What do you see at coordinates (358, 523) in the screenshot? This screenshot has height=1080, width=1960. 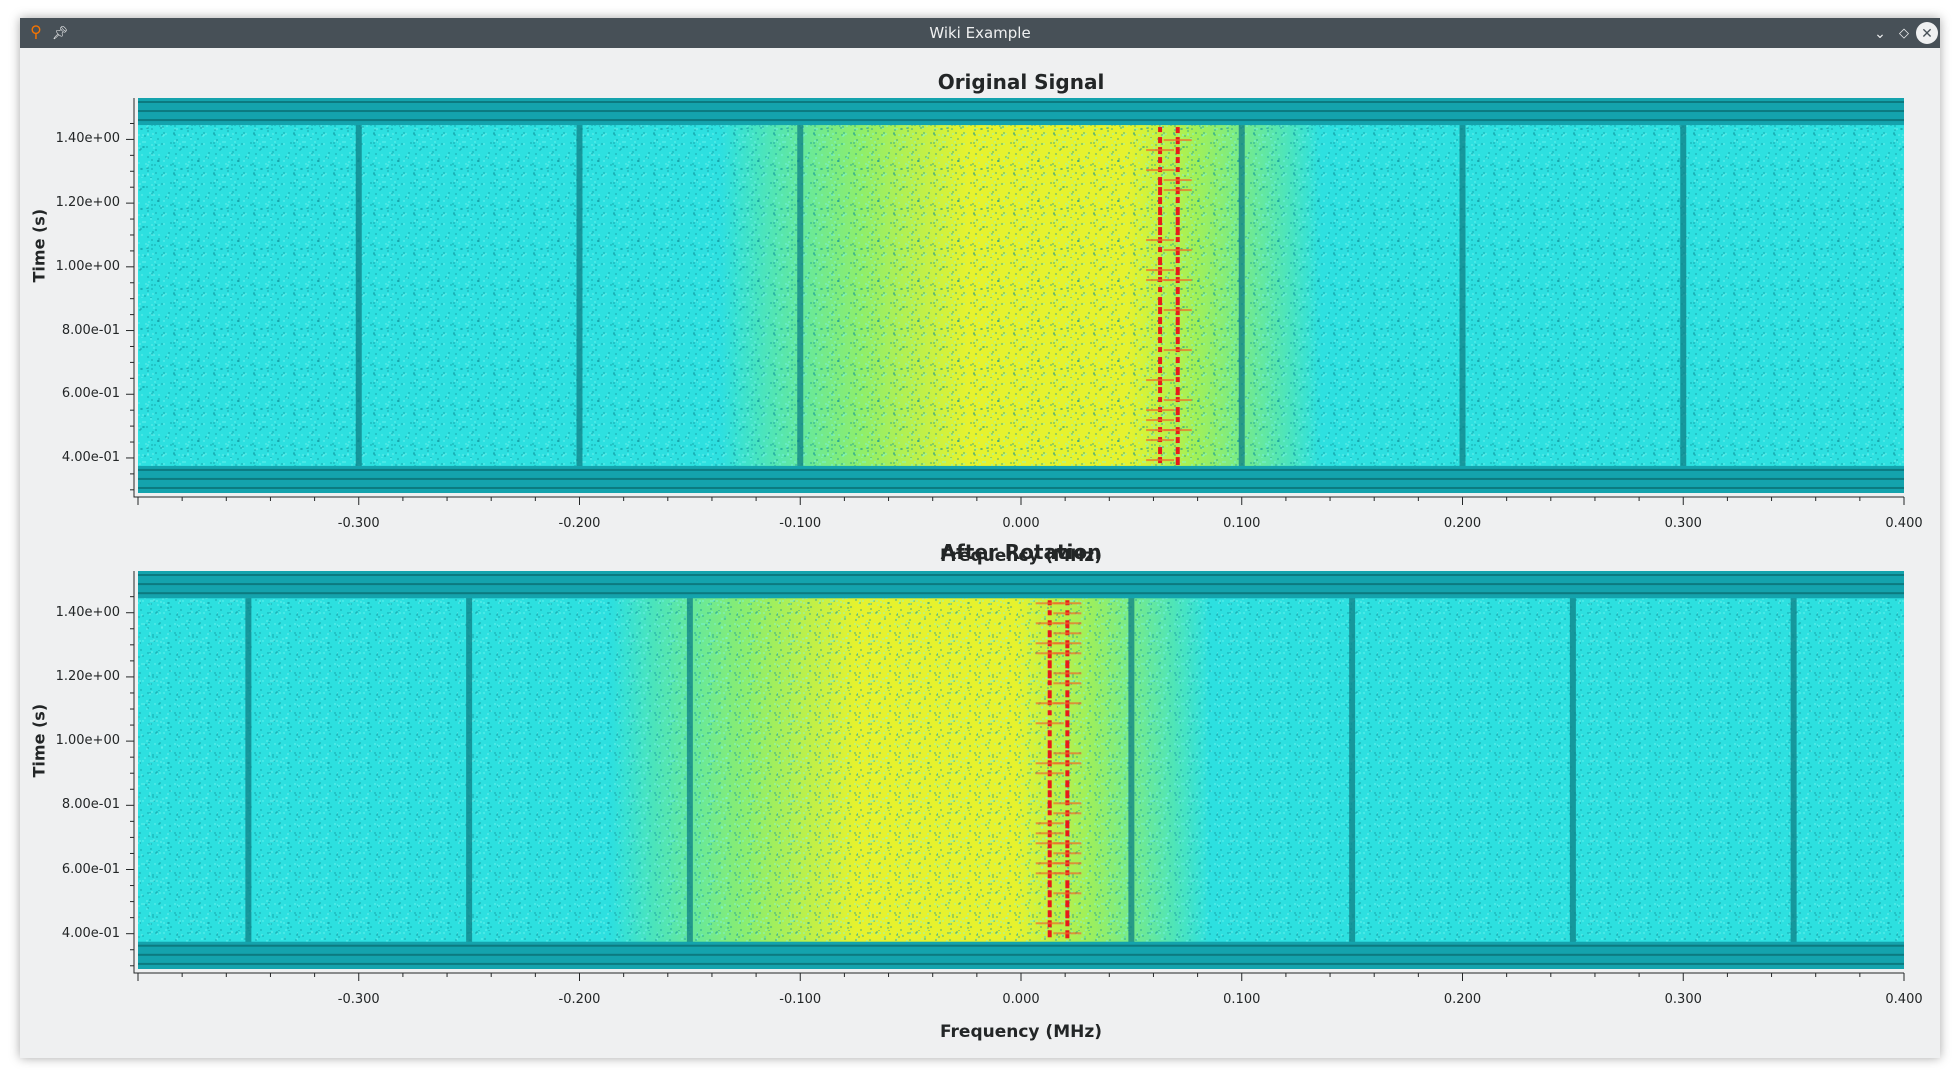 I see `x-tick-label: -0.300` at bounding box center [358, 523].